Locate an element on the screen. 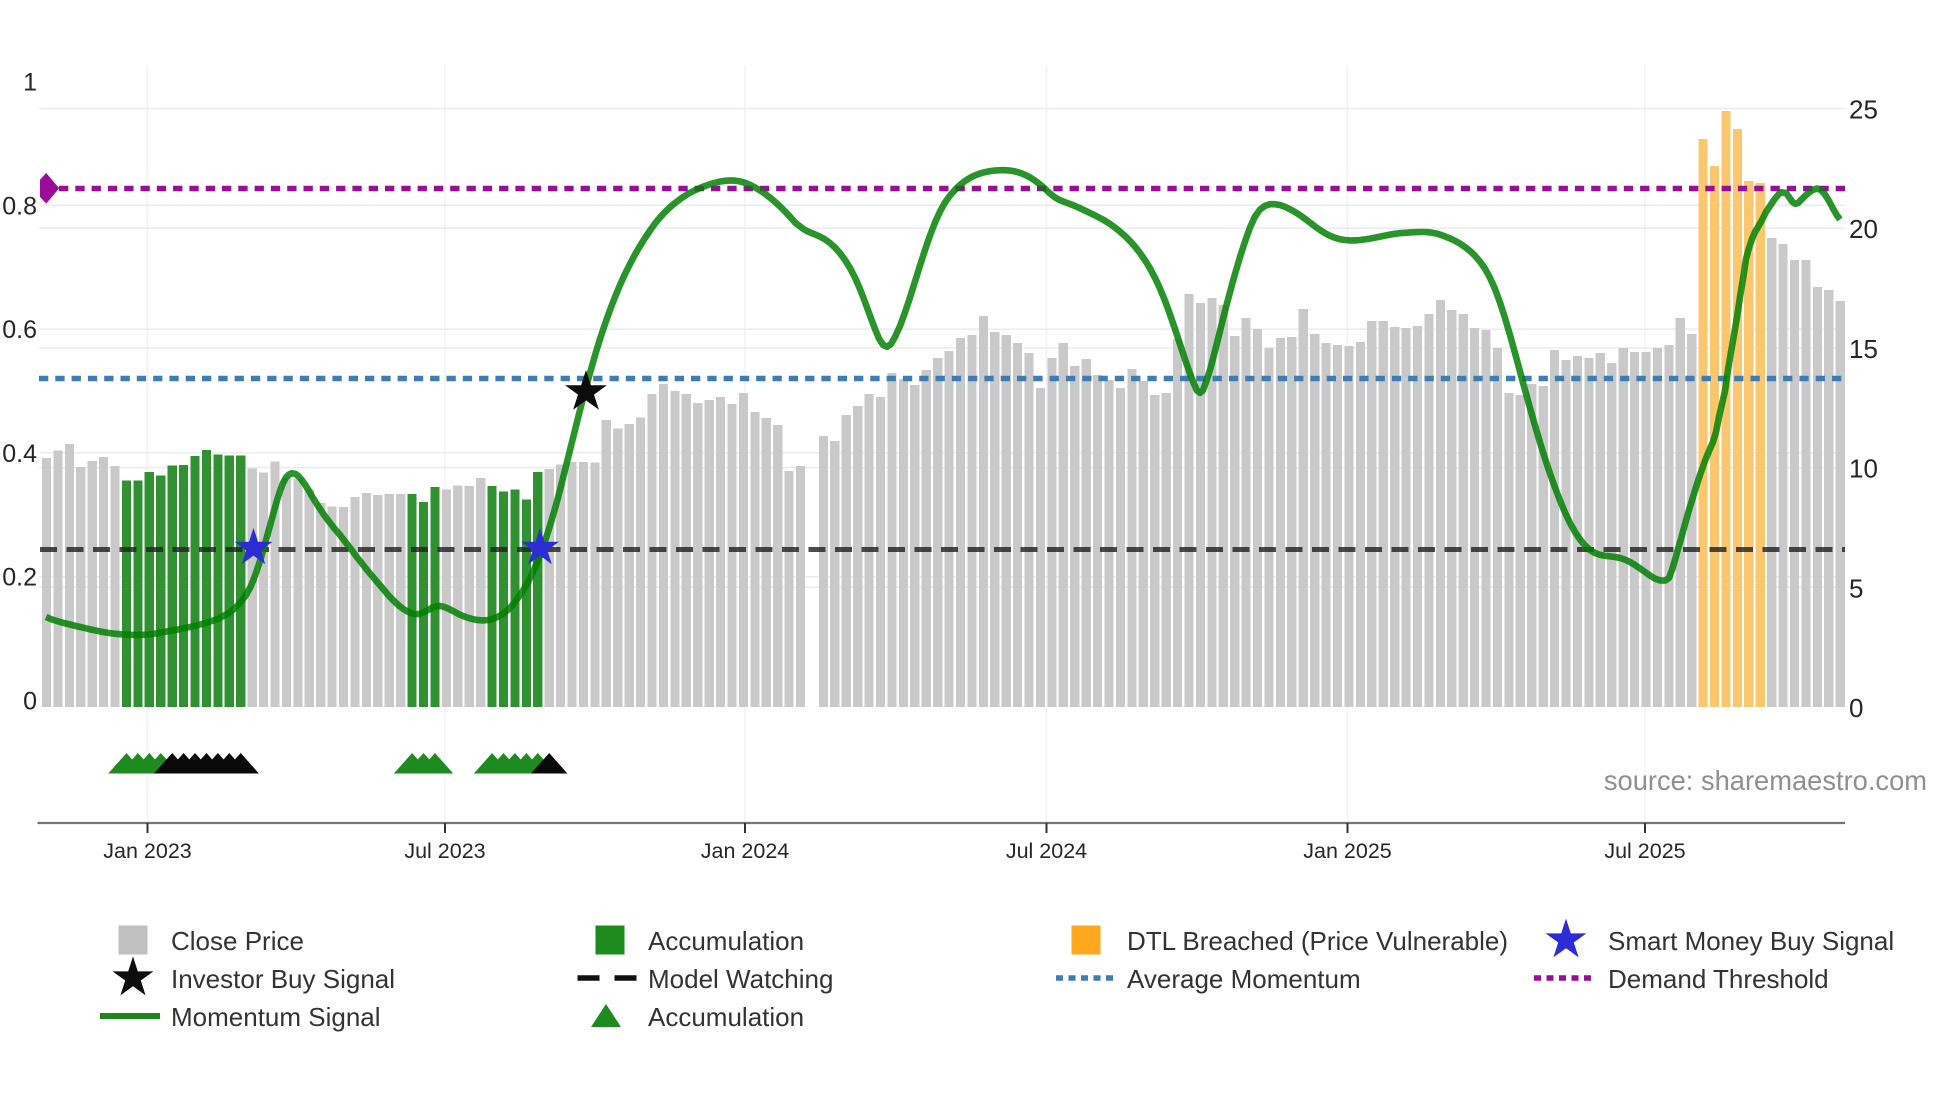 The height and width of the screenshot is (1107, 1960). svg-text: Close Price is located at coordinates (237, 941).